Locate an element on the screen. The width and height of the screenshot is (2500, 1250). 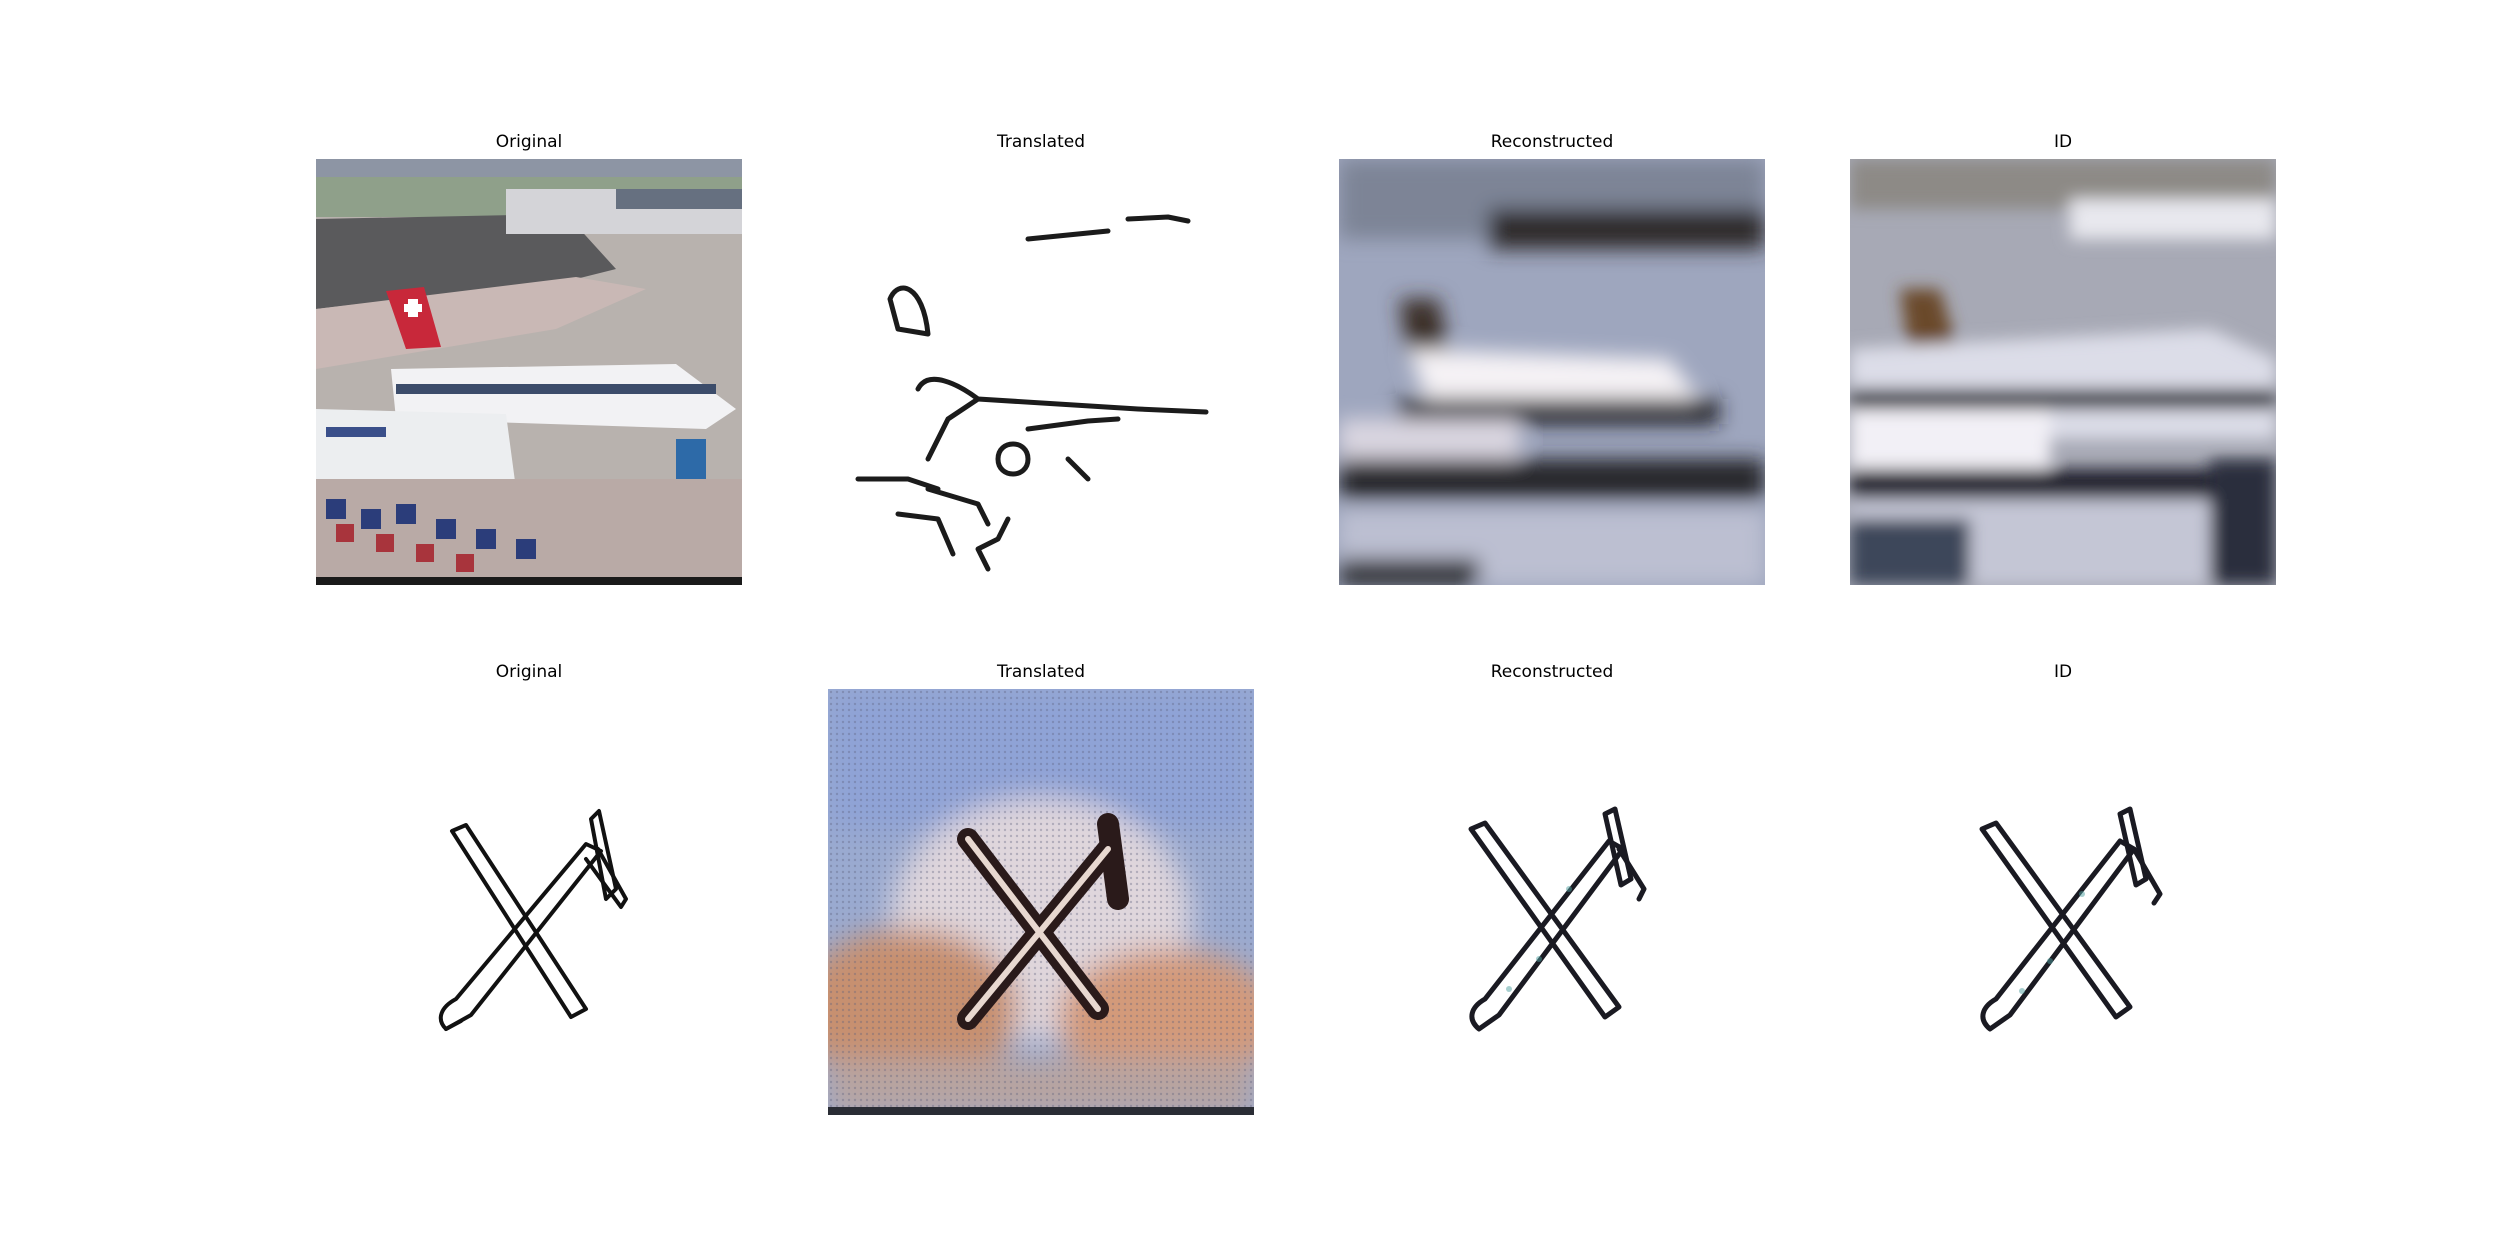
airport-photo-reconstructed is located at coordinates (1552, 372).